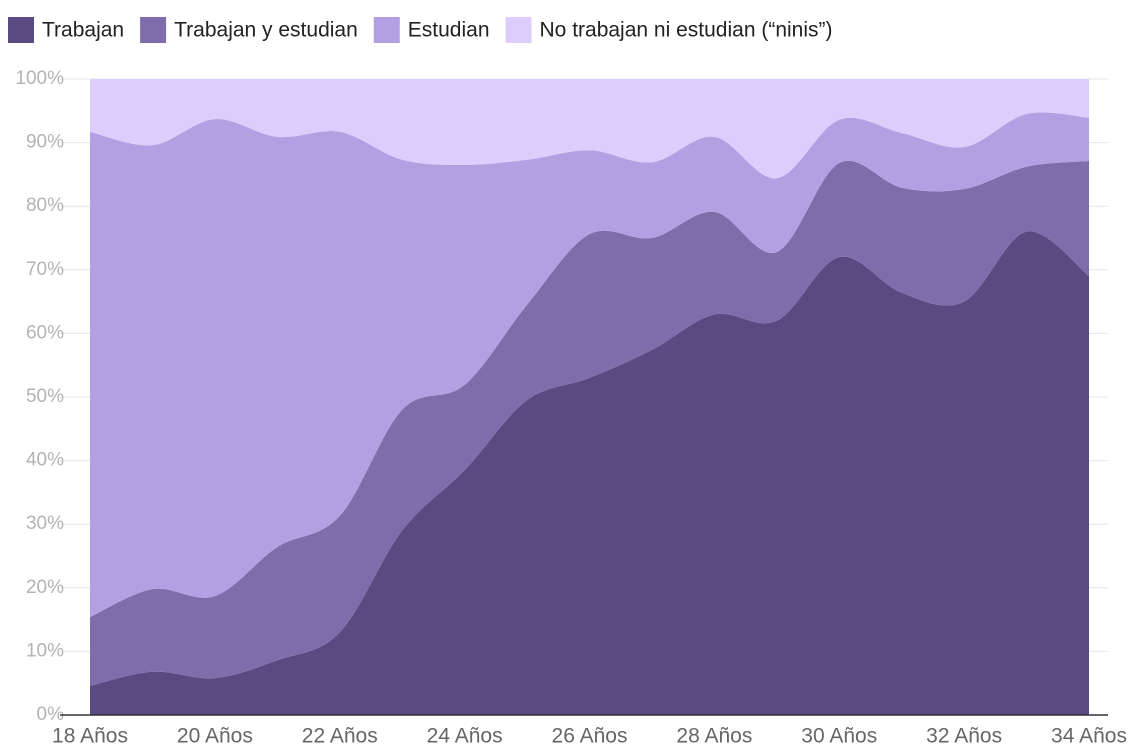  I want to click on y-tick-label: 90%, so click(45, 142).